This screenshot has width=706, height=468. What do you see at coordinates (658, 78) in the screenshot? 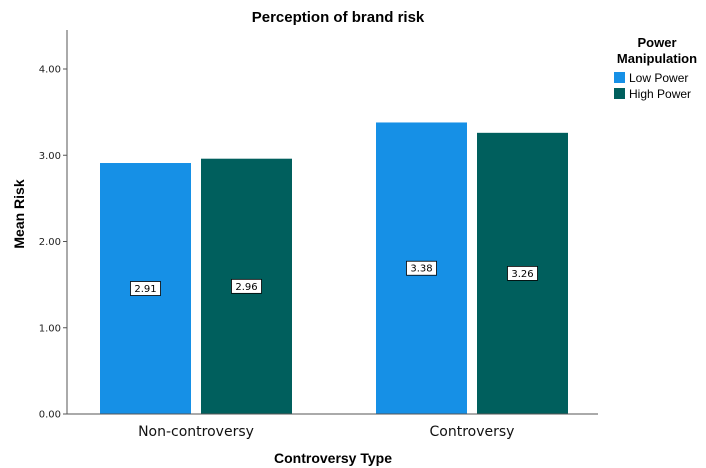
I see `legend-label-low-power: Low Power` at bounding box center [658, 78].